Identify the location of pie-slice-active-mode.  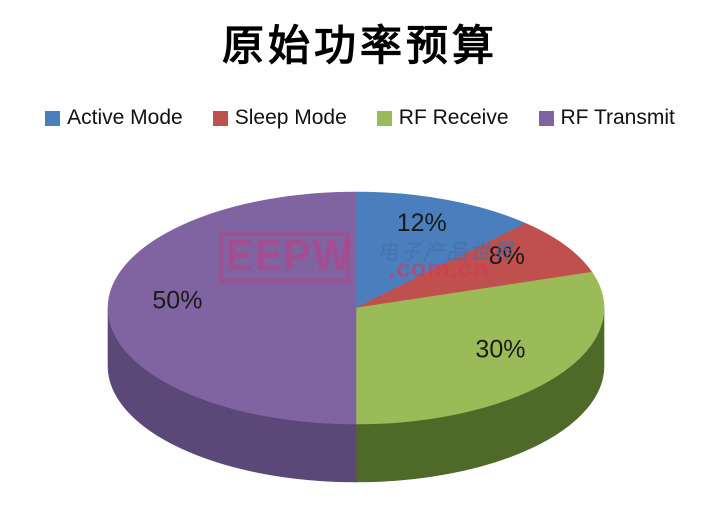
(441, 250).